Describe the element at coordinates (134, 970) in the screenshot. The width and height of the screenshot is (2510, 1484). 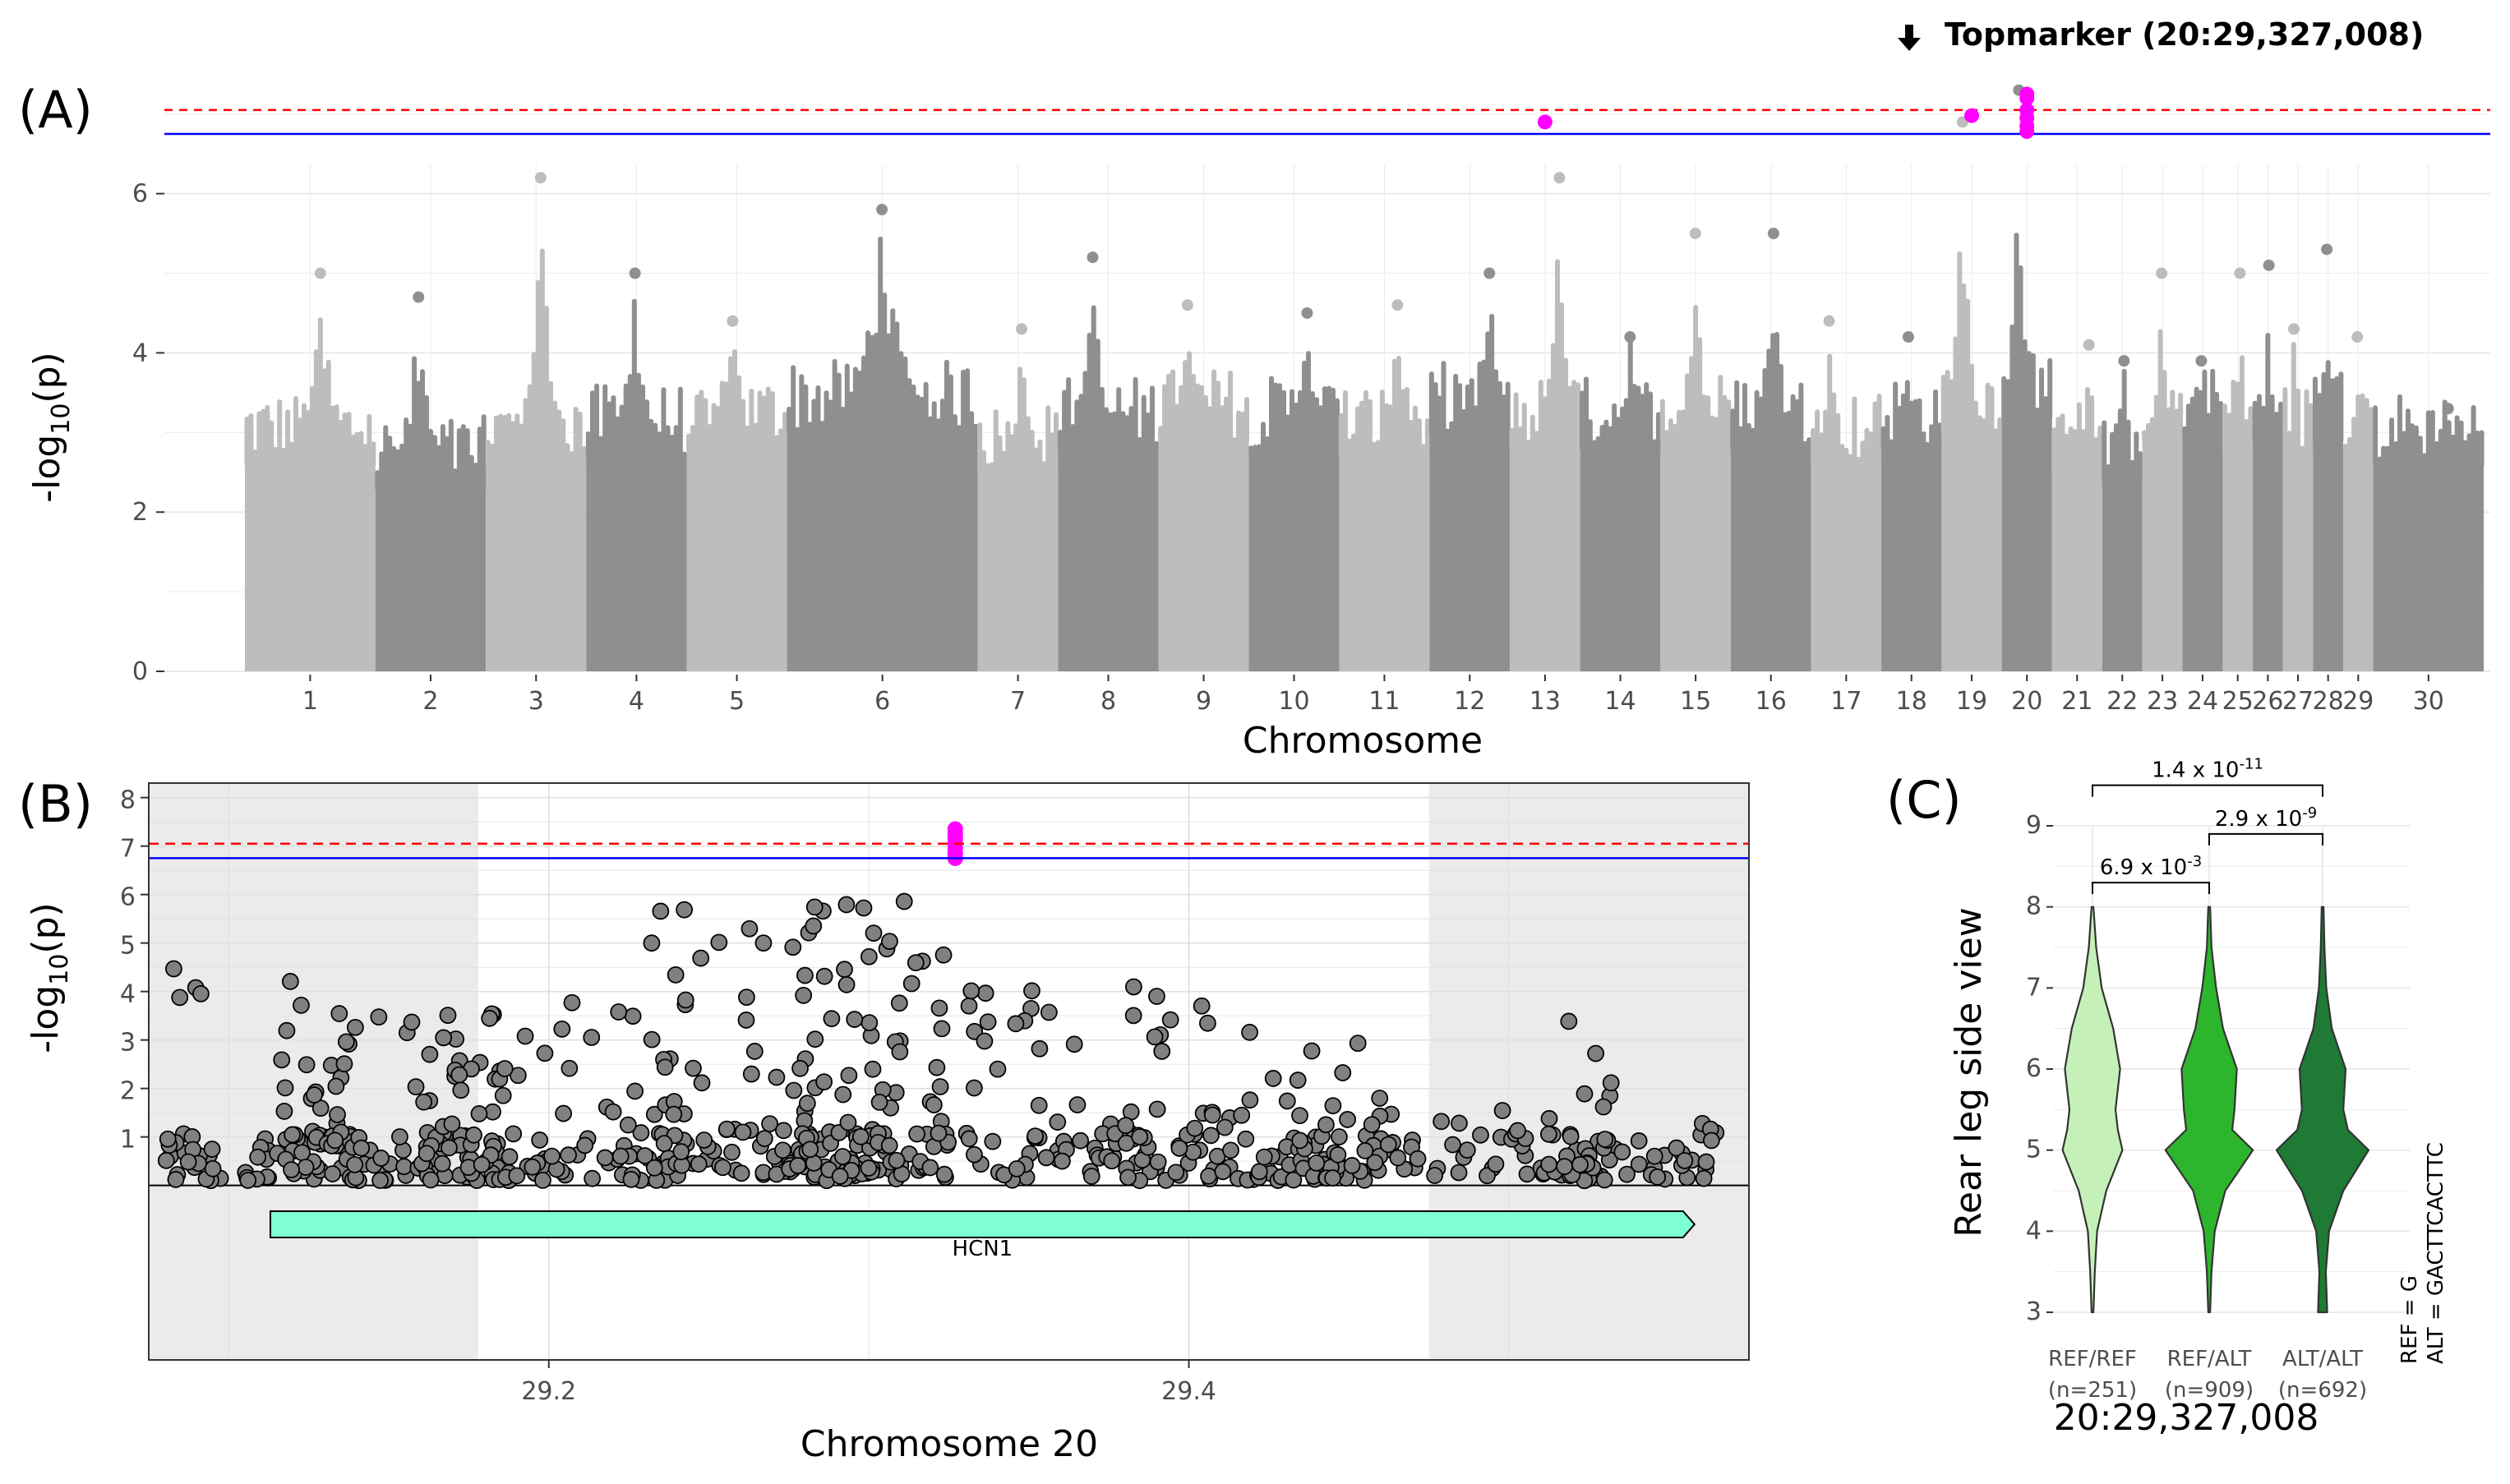
I see `panel-b-y-ticks: 1 2 3 4 5 6 7 8` at that location.